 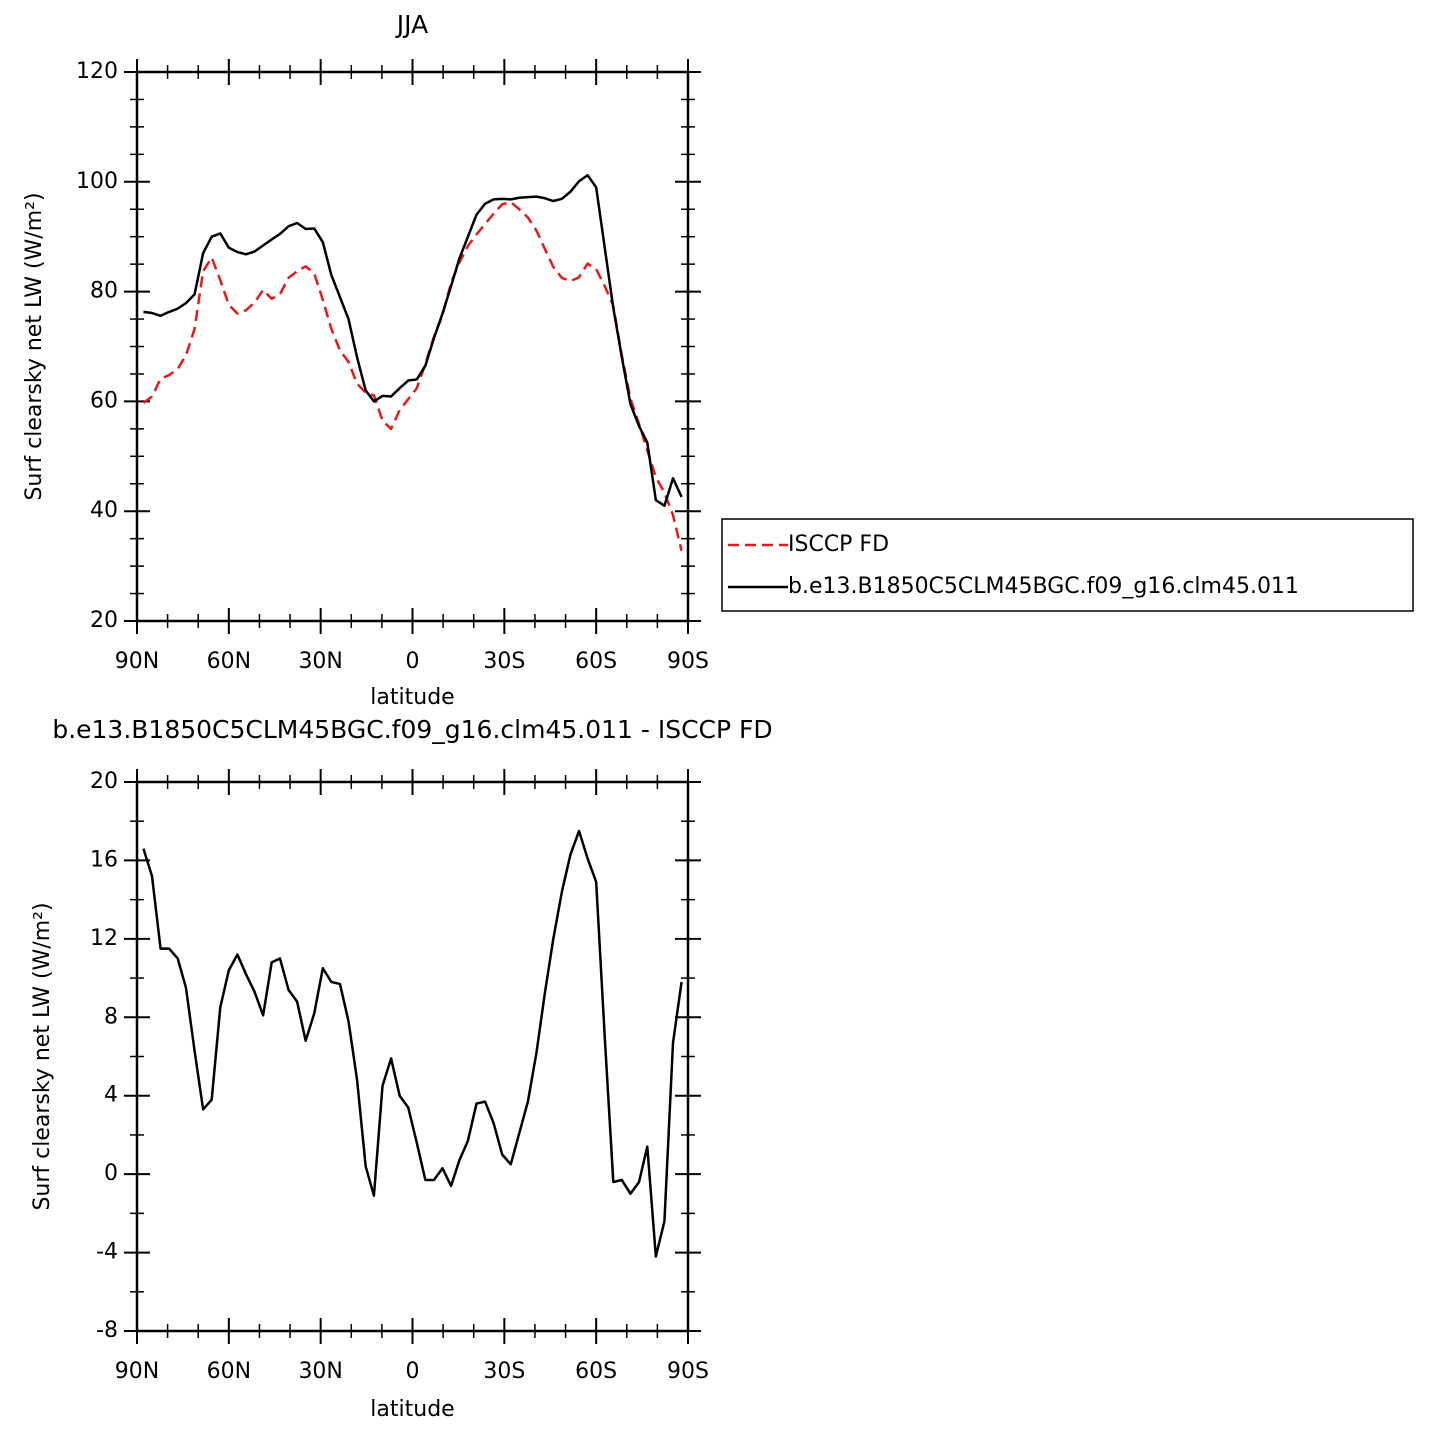 I want to click on y-tick-label: -8, so click(x=107, y=1330).